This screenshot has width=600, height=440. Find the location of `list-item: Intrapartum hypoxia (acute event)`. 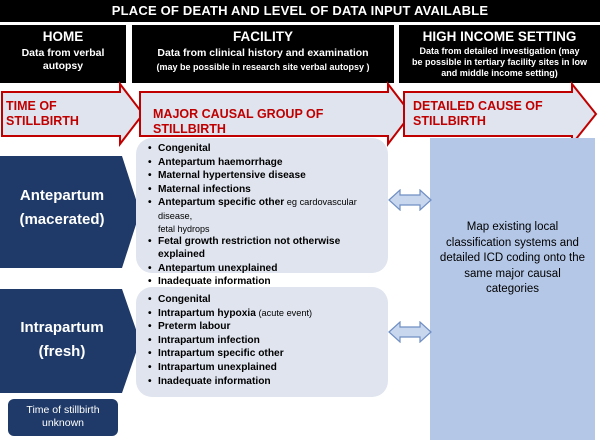

list-item: Intrapartum hypoxia (acute event) is located at coordinates (266, 314).